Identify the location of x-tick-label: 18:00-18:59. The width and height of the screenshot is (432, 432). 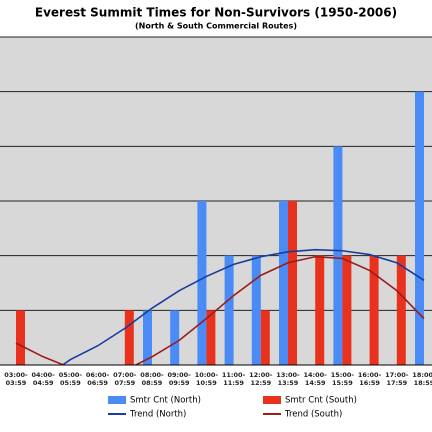
(422, 379).